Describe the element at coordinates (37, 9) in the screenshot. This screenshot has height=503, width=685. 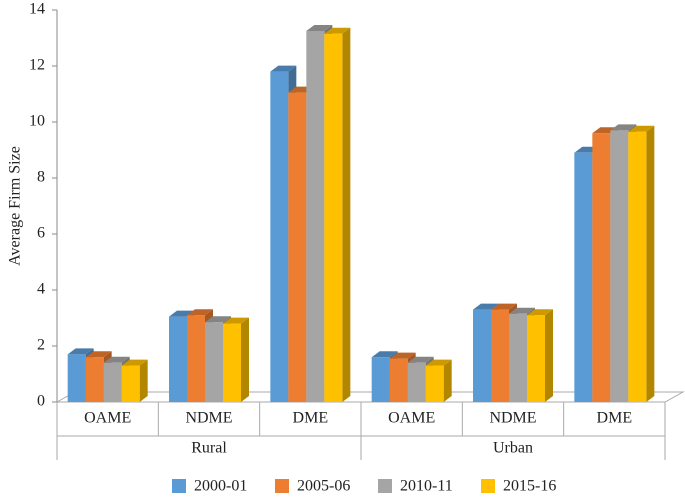
I see `y-tick-label: 14` at that location.